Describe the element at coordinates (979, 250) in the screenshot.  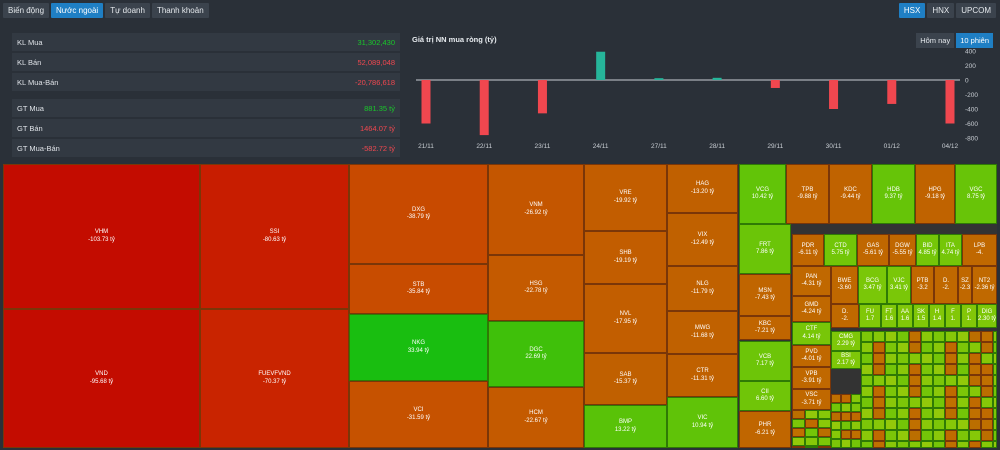
I see `treemap-cell-lpb: LPB -4.` at that location.